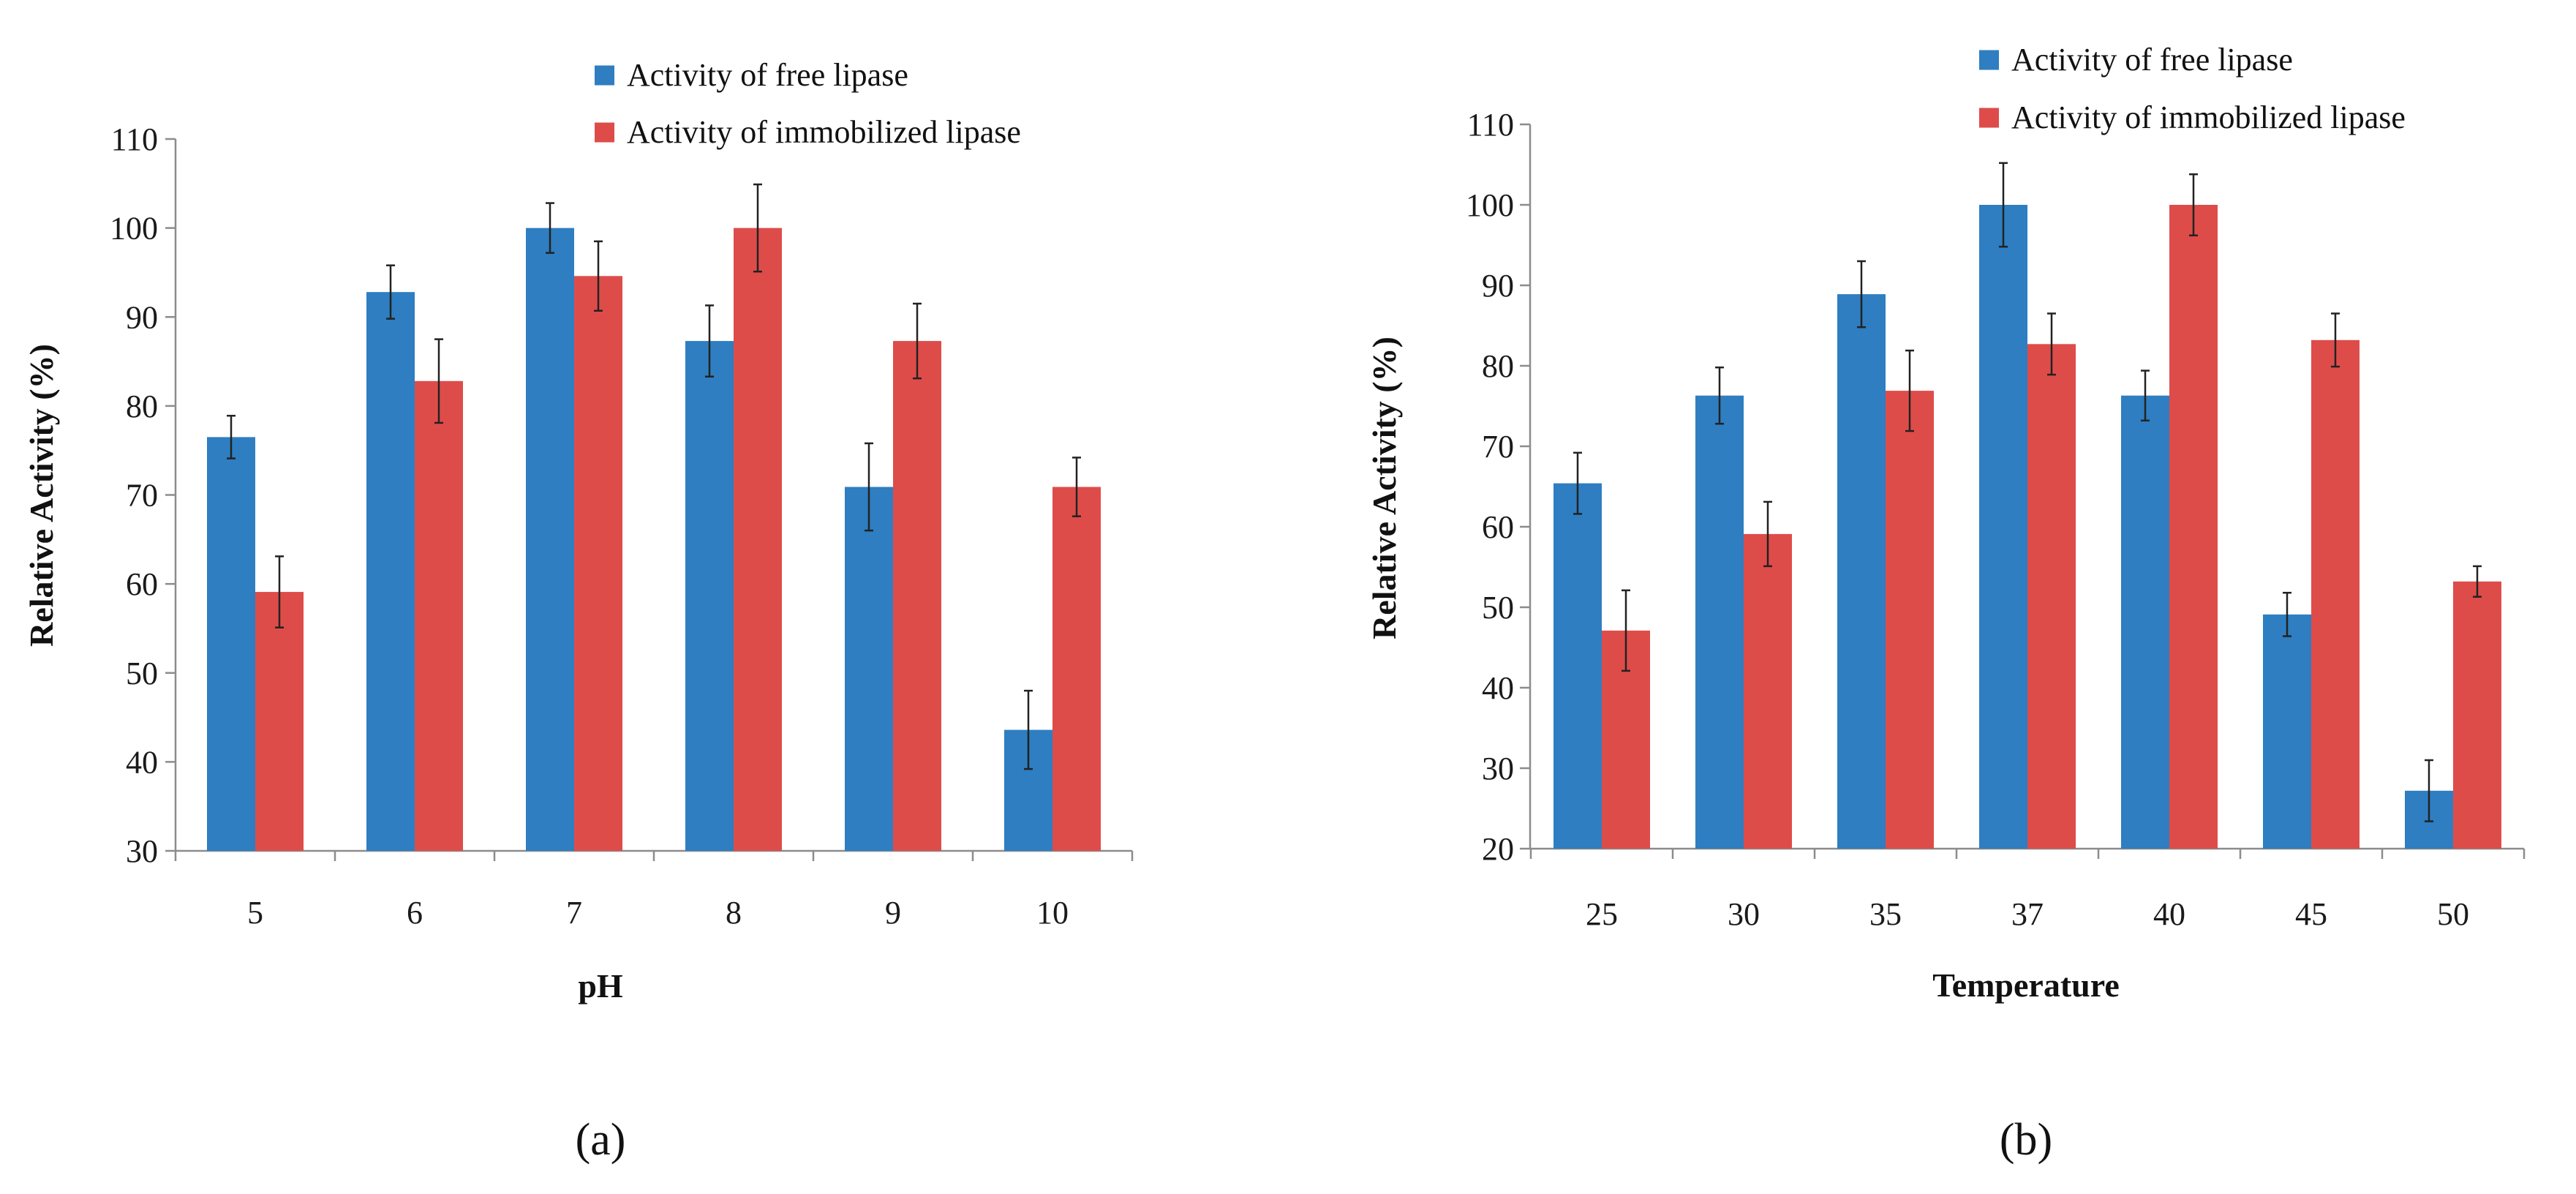  Describe the element at coordinates (1885, 914) in the screenshot. I see `x-tick-label: 35` at that location.